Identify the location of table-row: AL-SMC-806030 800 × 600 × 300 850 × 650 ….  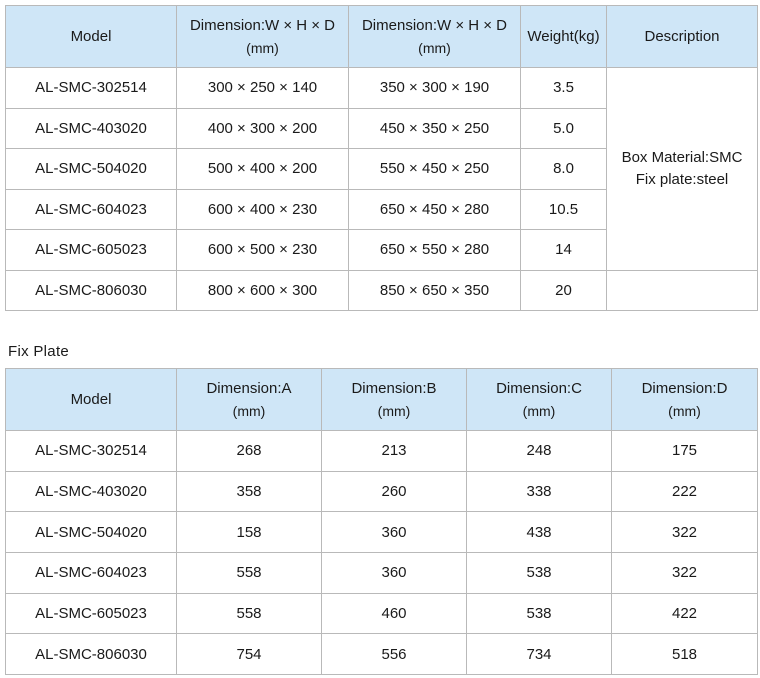
(381, 290).